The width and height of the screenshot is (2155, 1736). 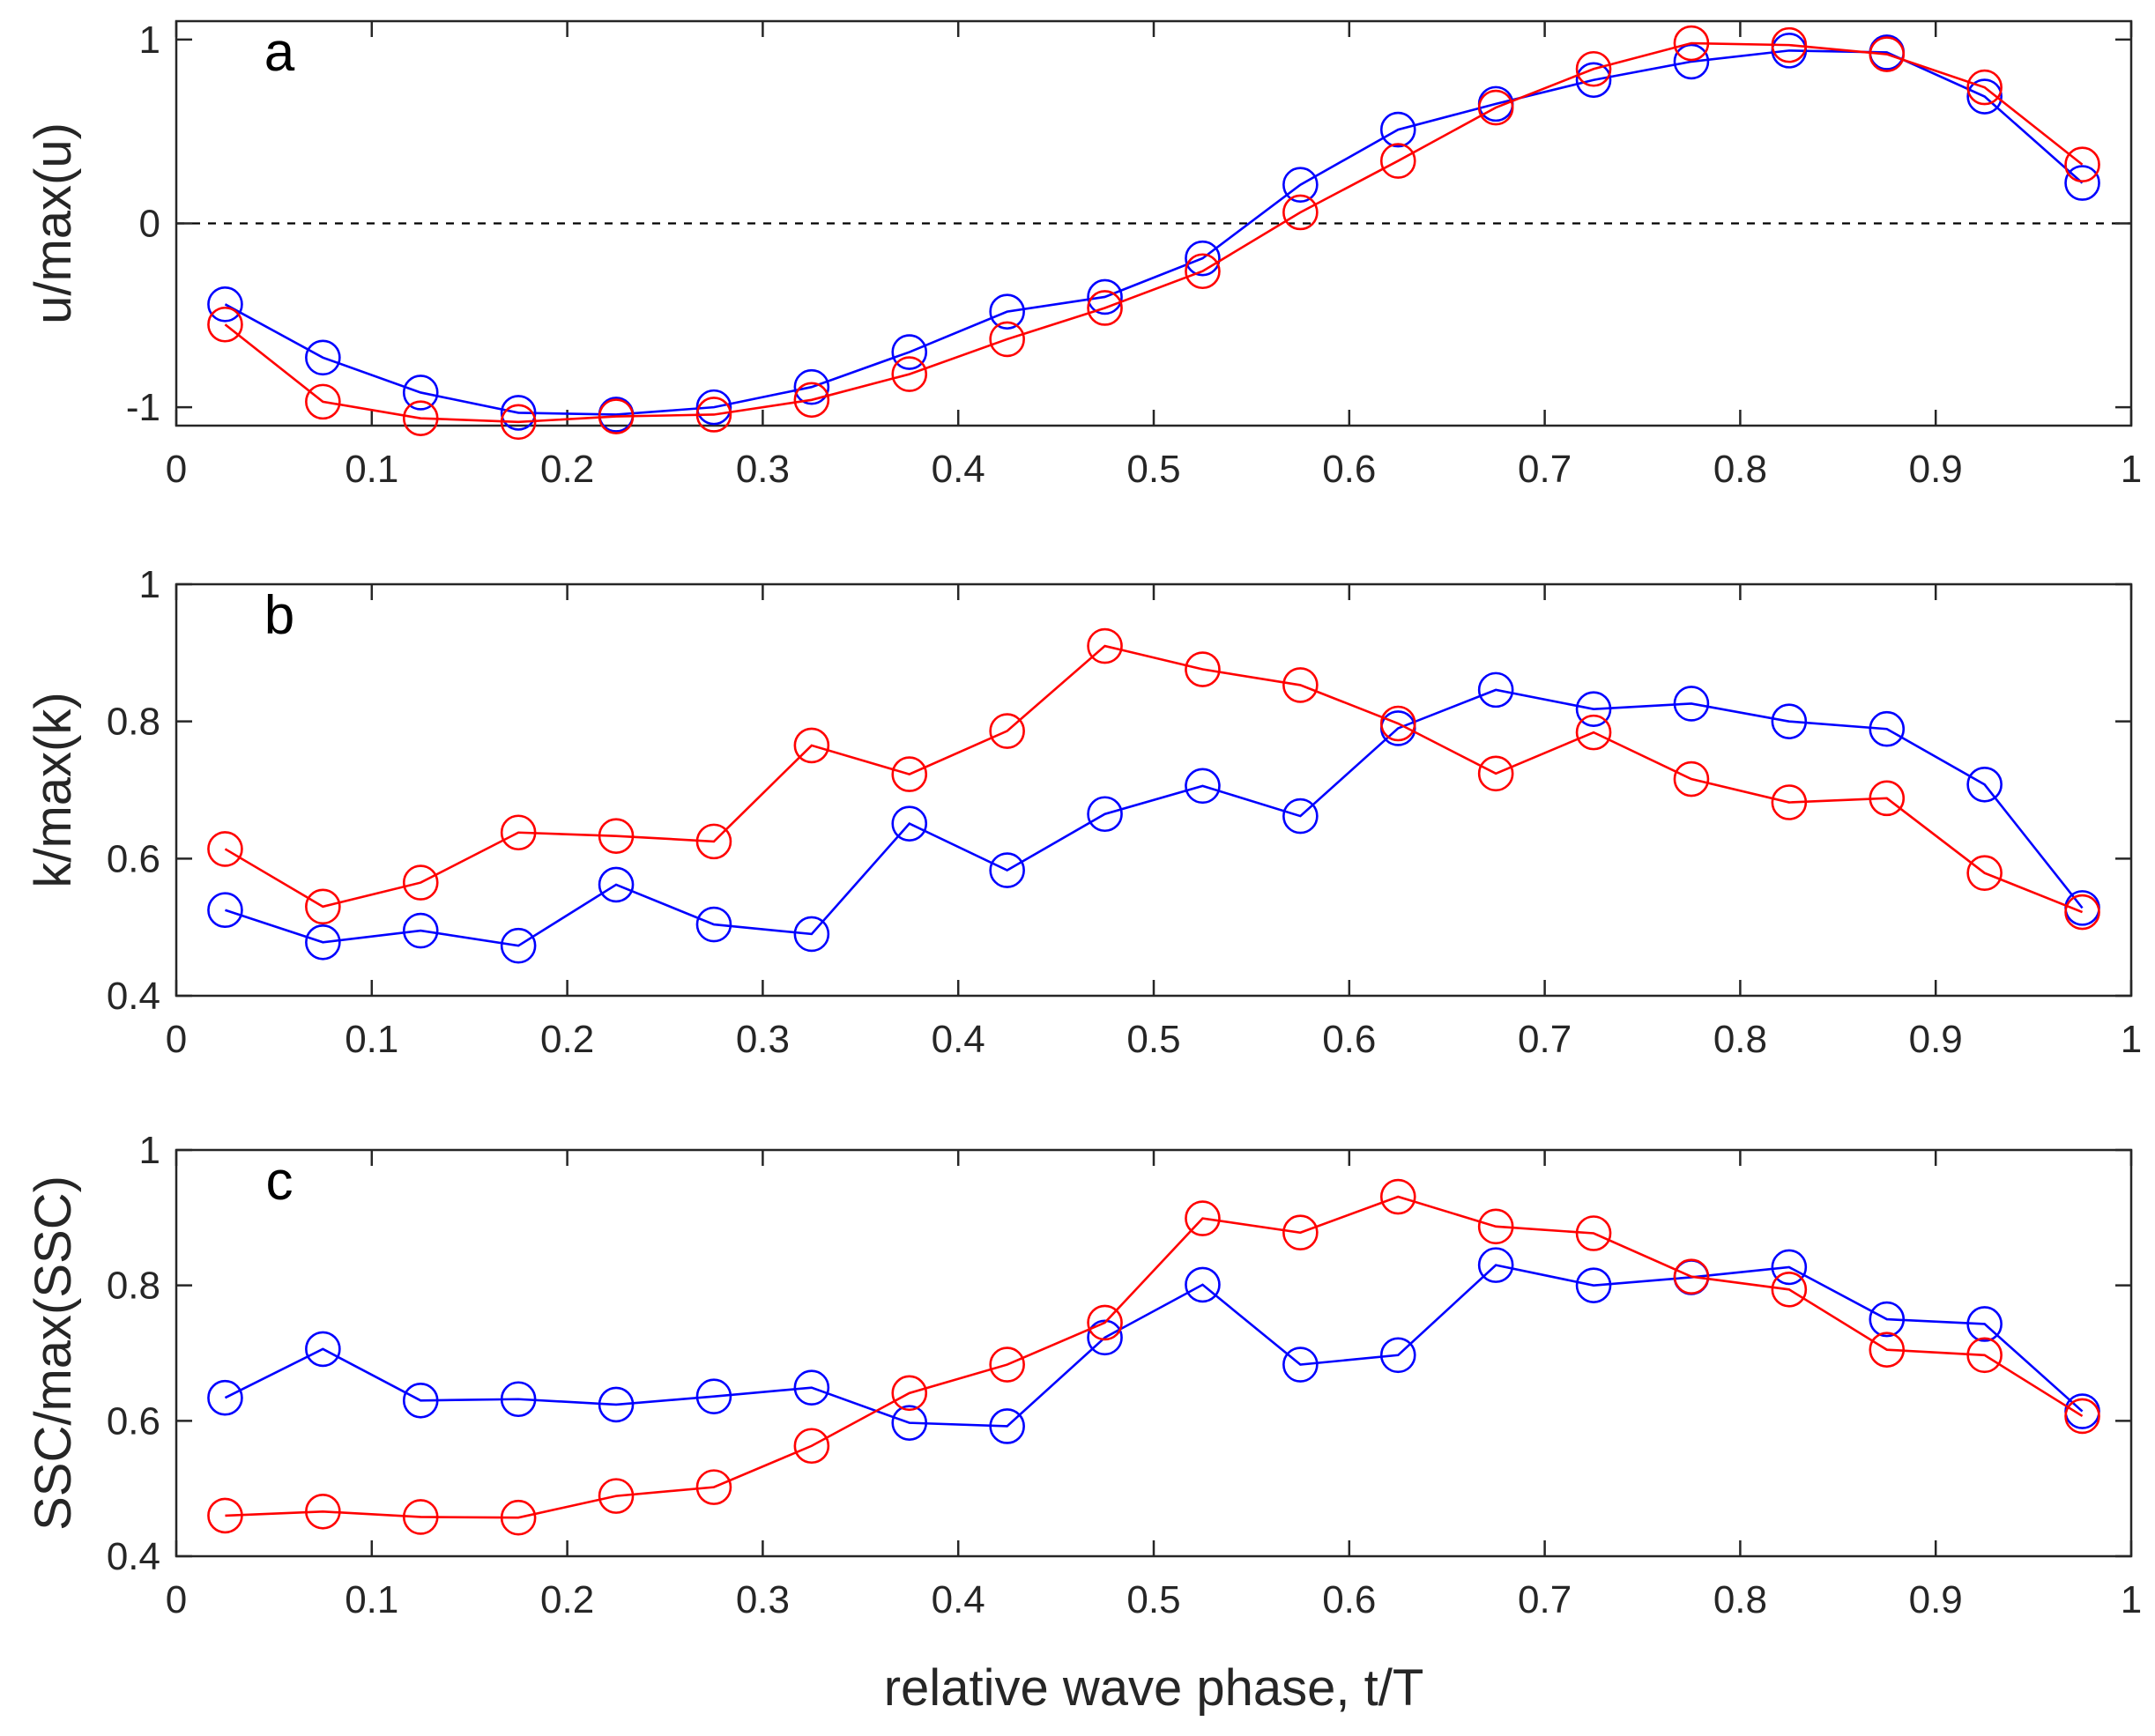 I want to click on x-tick-label: 1, so click(x=2131, y=469).